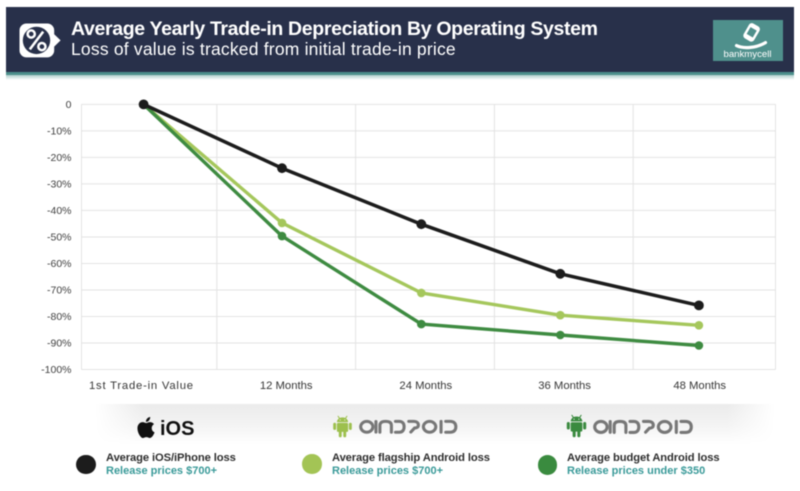 The height and width of the screenshot is (491, 800). I want to click on svg-text: -70%, so click(59, 291).